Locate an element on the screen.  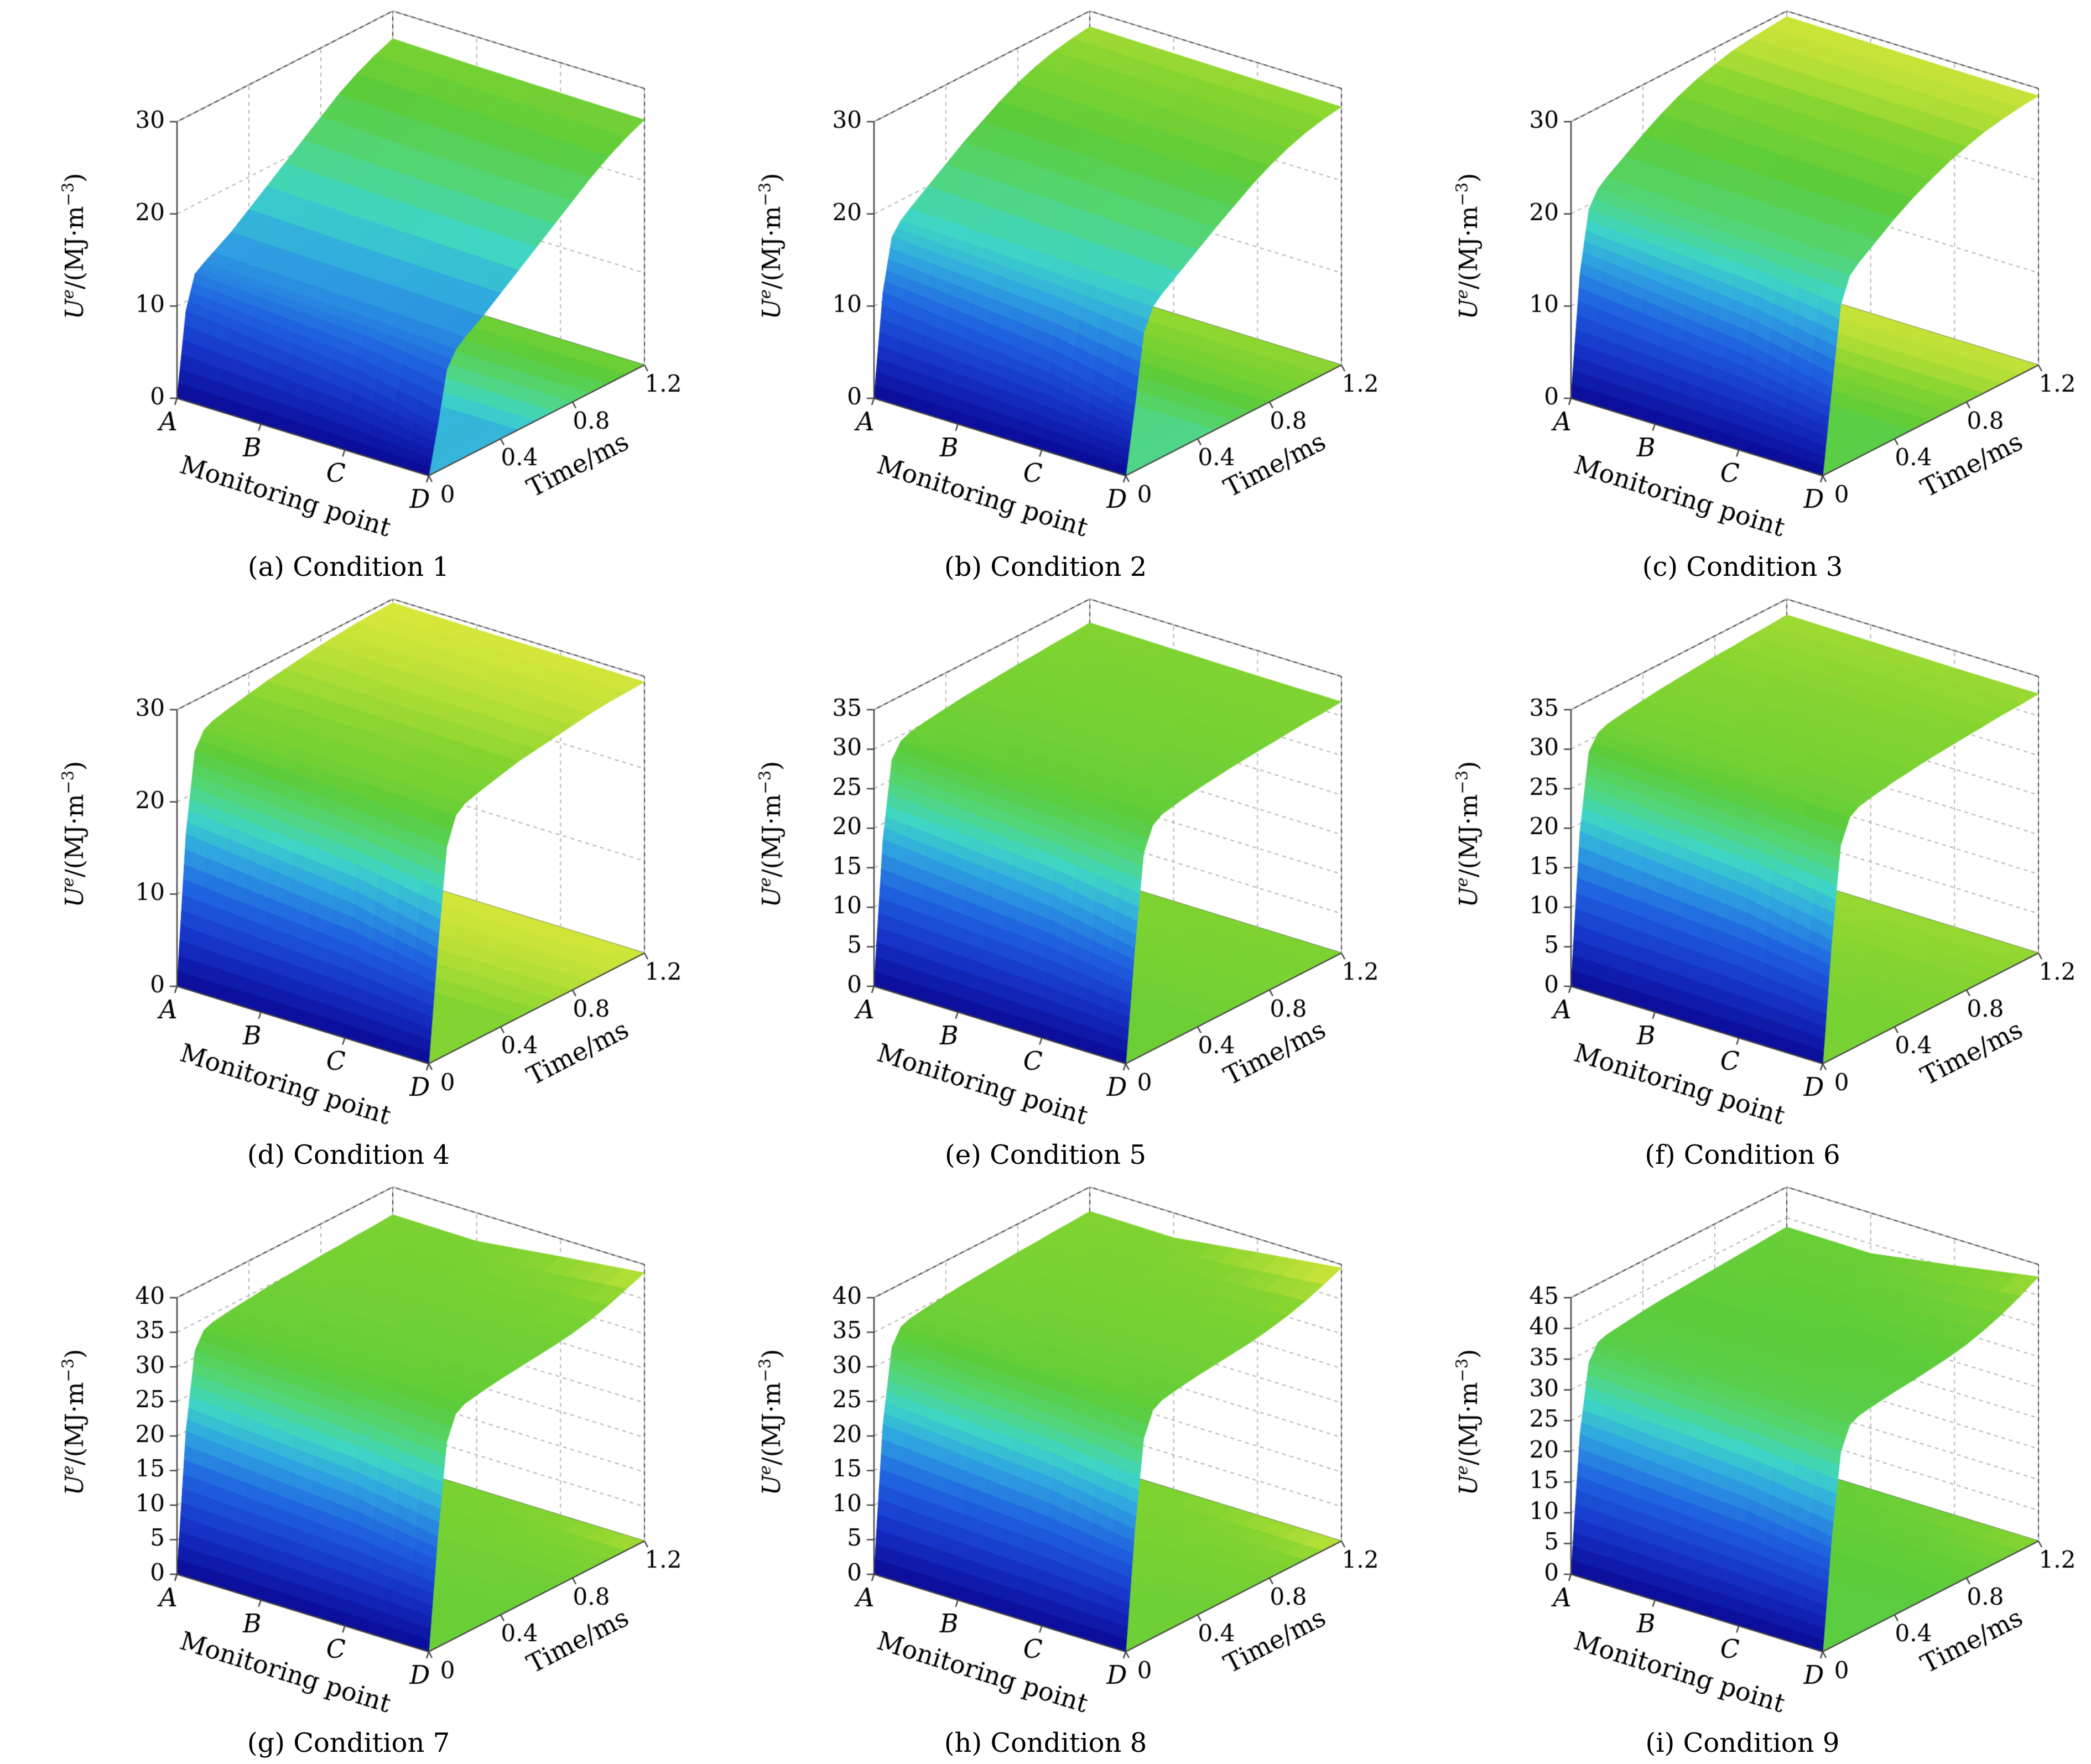
subplot-a: (a) Condition 1 is located at coordinates (348, 294).